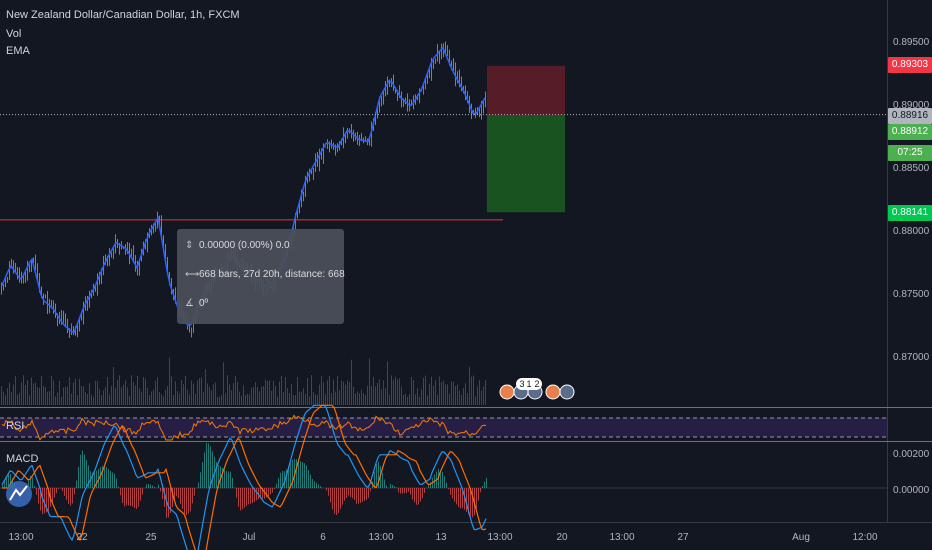  I want to click on signal-line, so click(244, 477).